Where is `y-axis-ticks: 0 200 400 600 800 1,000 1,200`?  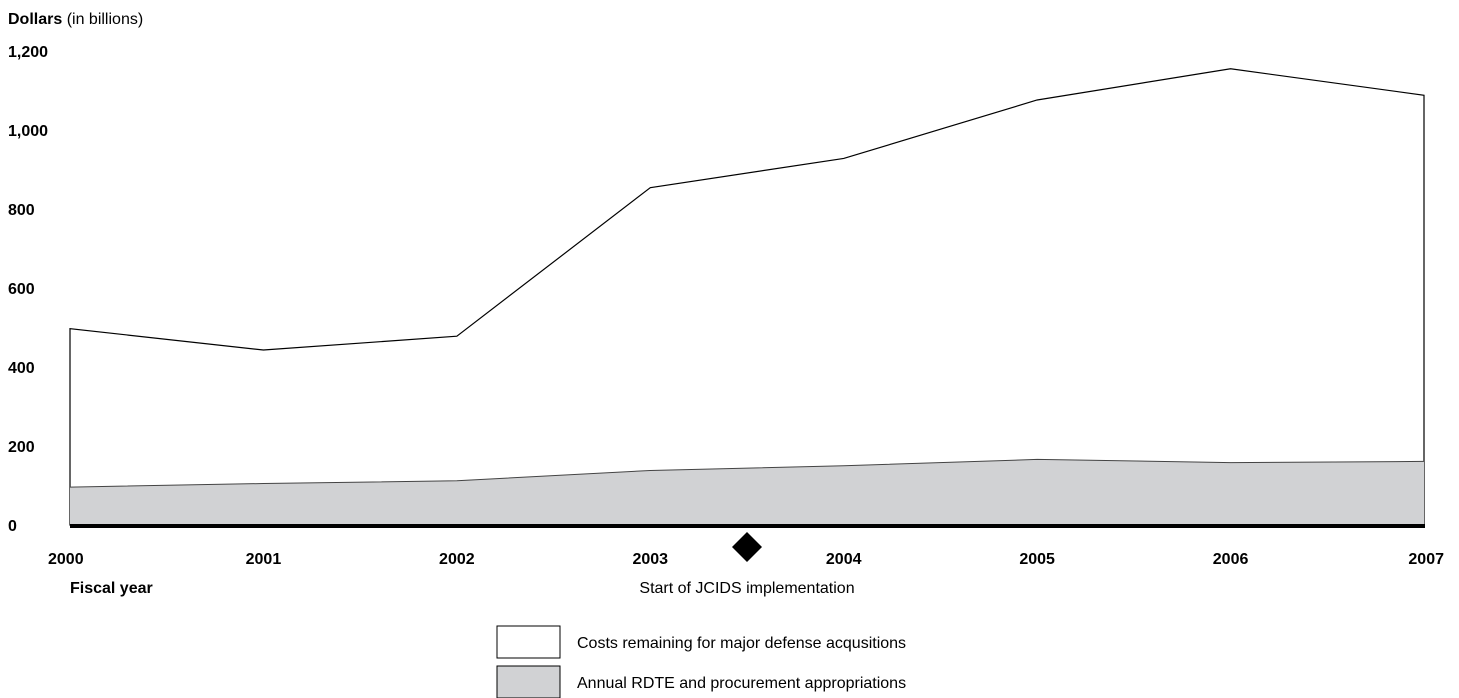
y-axis-ticks: 0 200 400 600 800 1,000 1,200 is located at coordinates (28, 289).